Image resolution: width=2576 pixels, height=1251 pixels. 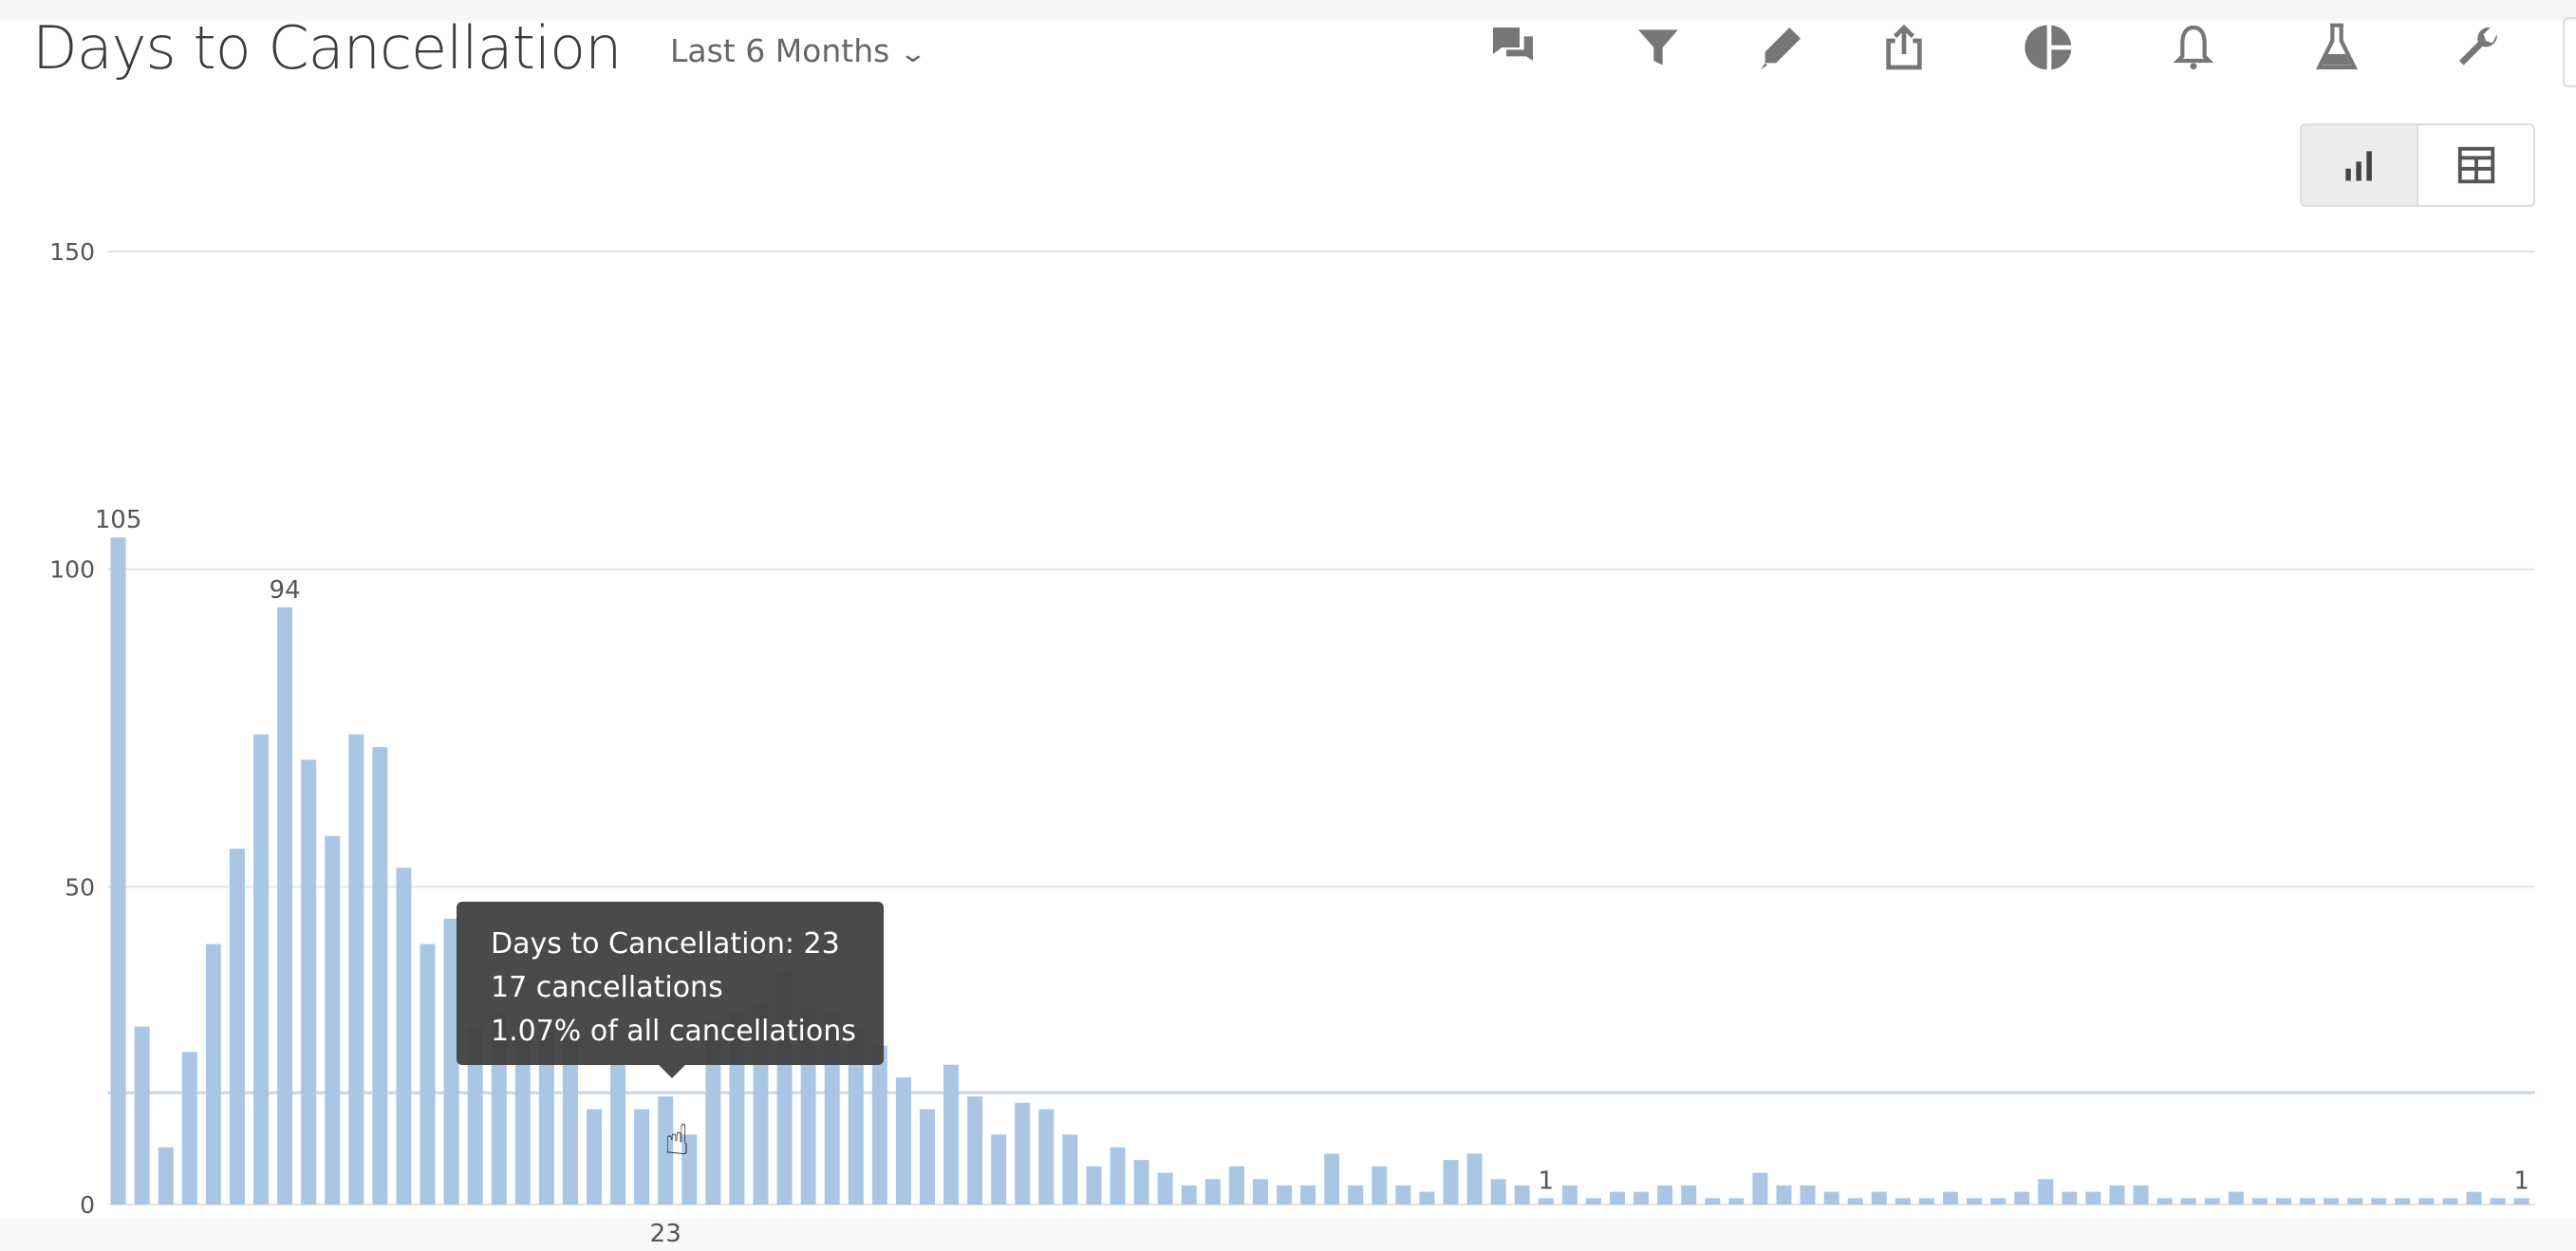 What do you see at coordinates (1904, 47) in the screenshot?
I see `share-icon` at bounding box center [1904, 47].